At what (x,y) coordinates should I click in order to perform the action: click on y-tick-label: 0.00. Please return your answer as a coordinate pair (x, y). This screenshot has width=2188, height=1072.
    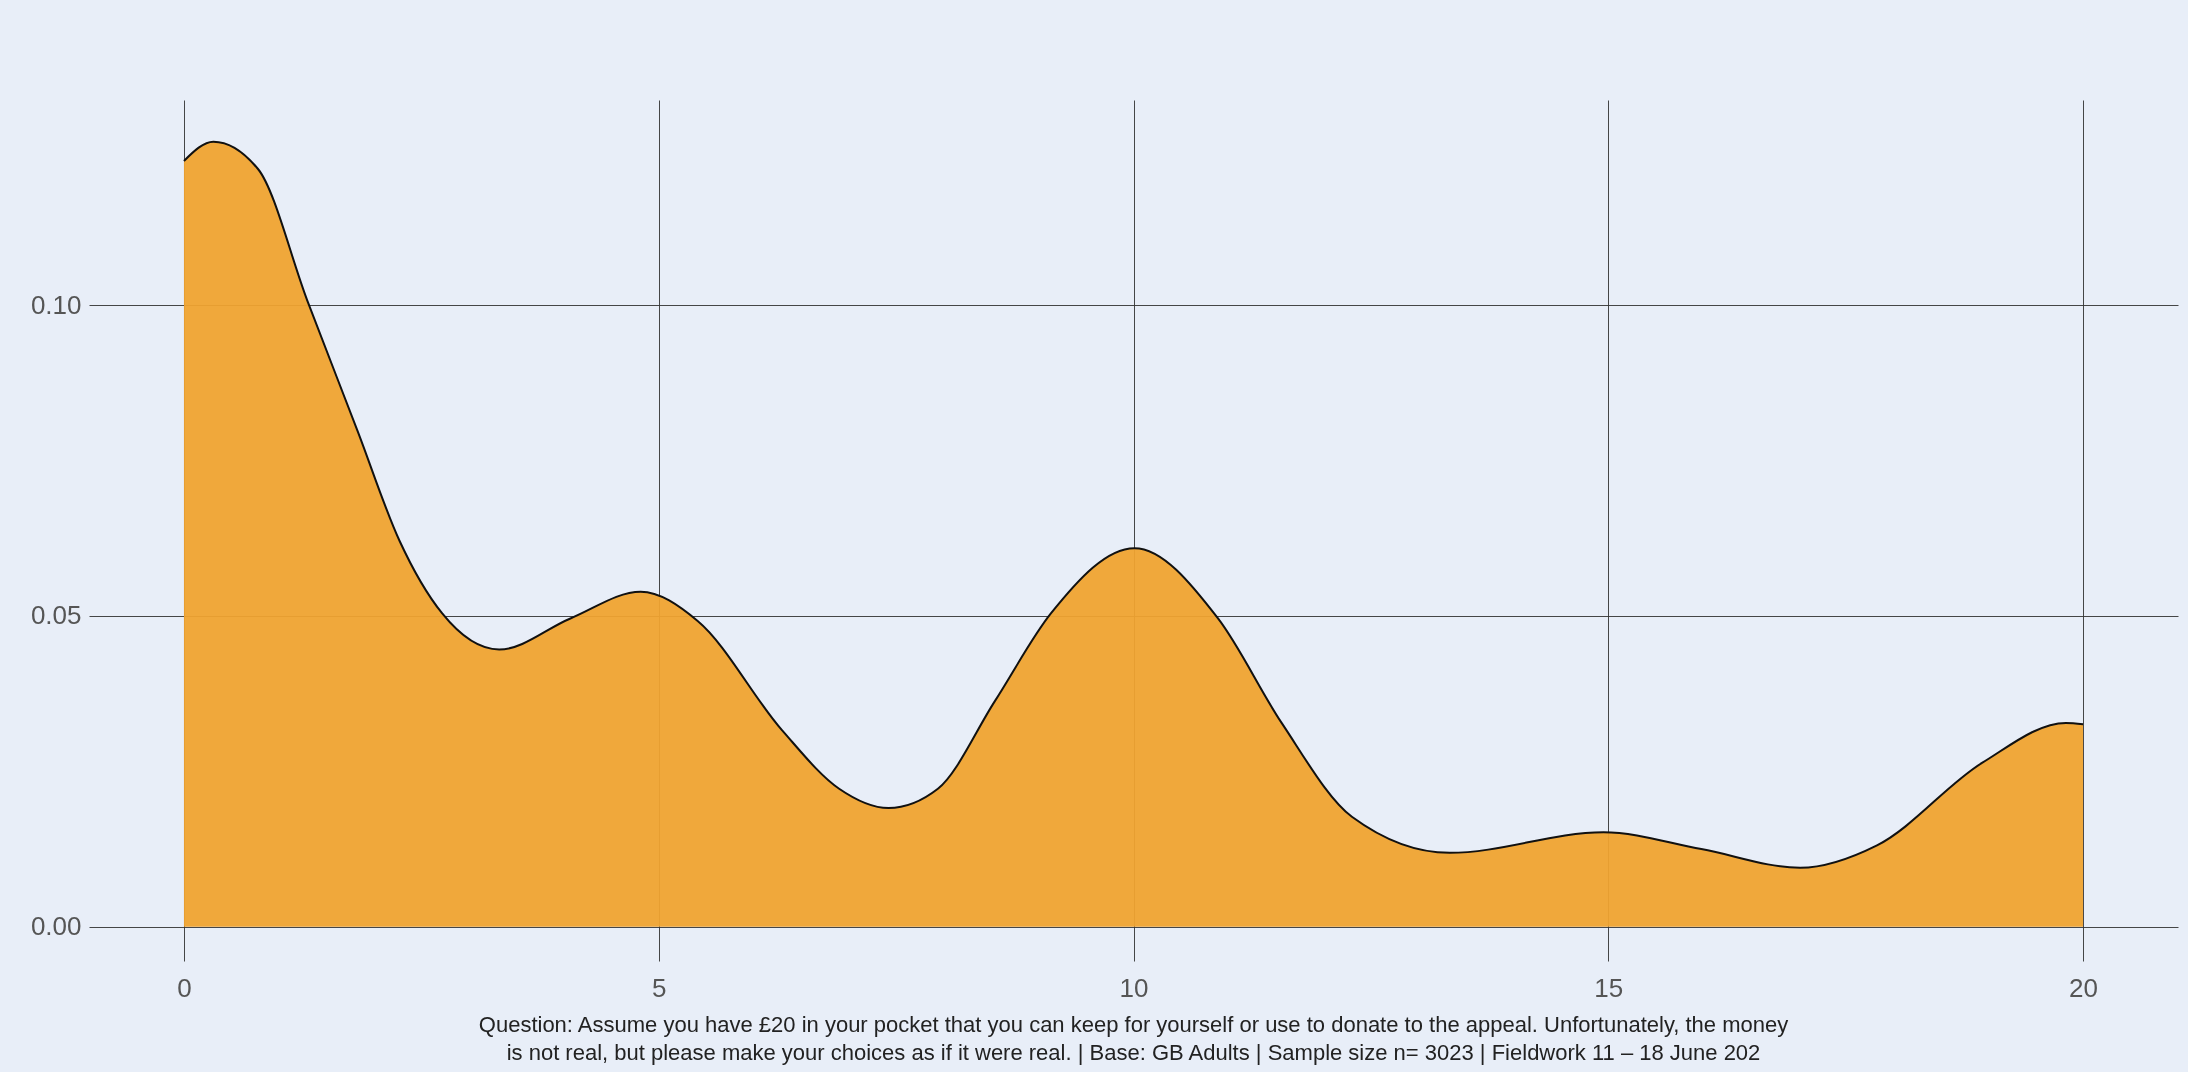
    Looking at the image, I should click on (56, 926).